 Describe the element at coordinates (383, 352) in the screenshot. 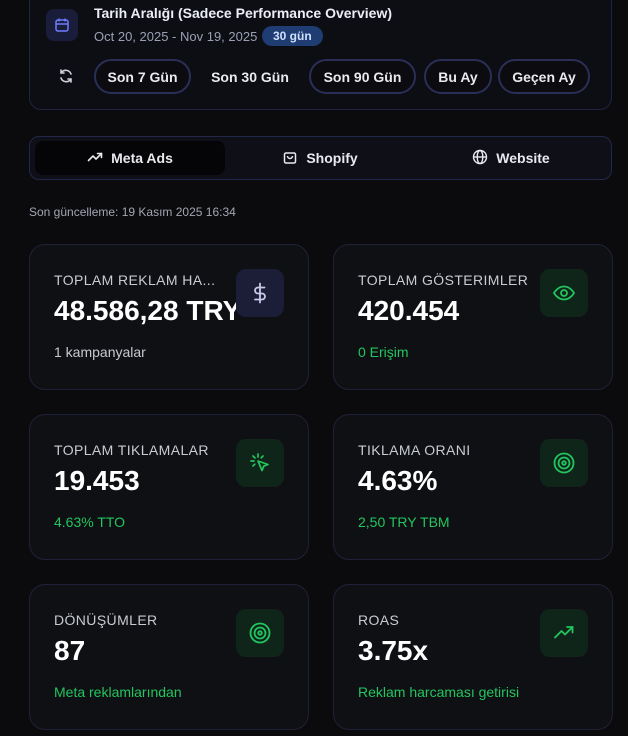

I see `metric-sub: 0 Erişim` at that location.